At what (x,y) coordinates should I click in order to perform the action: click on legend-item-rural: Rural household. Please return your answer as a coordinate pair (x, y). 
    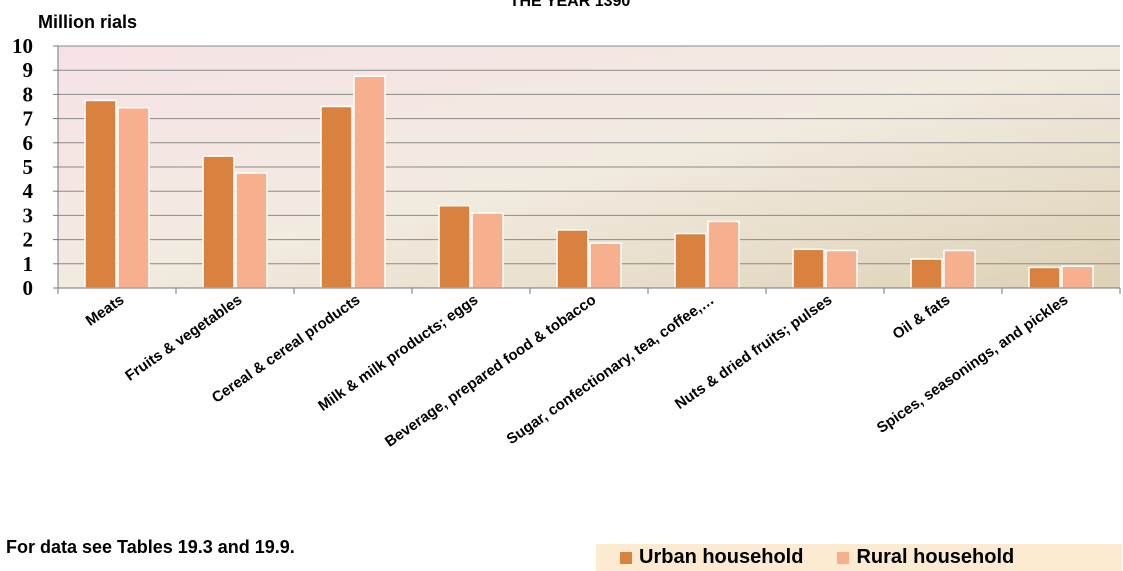
    Looking at the image, I should click on (925, 557).